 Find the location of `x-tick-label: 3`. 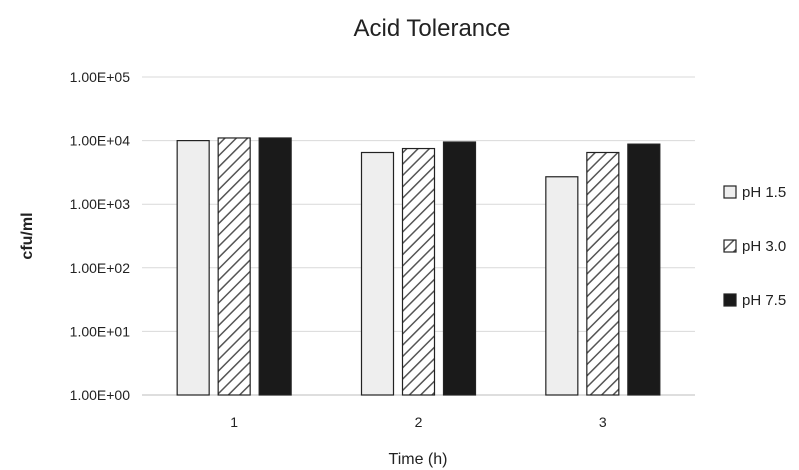

x-tick-label: 3 is located at coordinates (603, 422).